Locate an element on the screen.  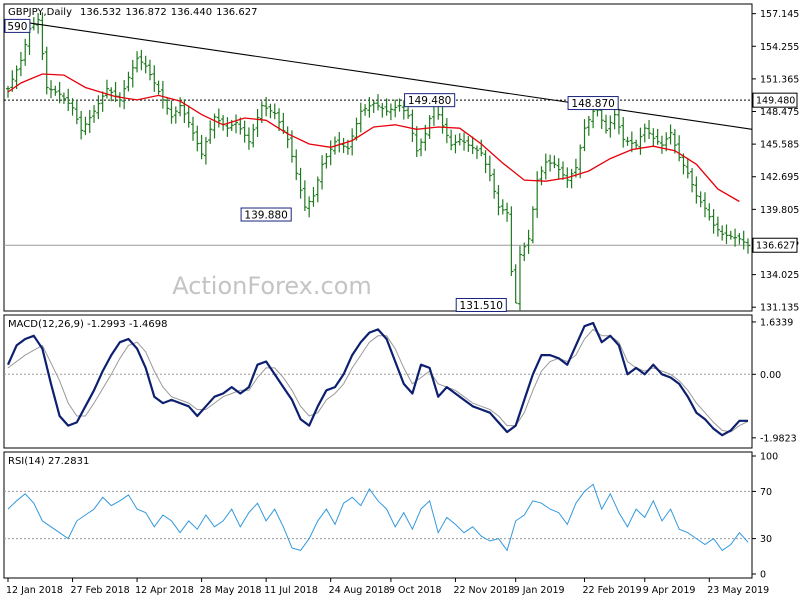
current-price-tag-text: 136.627 is located at coordinates (775, 246).